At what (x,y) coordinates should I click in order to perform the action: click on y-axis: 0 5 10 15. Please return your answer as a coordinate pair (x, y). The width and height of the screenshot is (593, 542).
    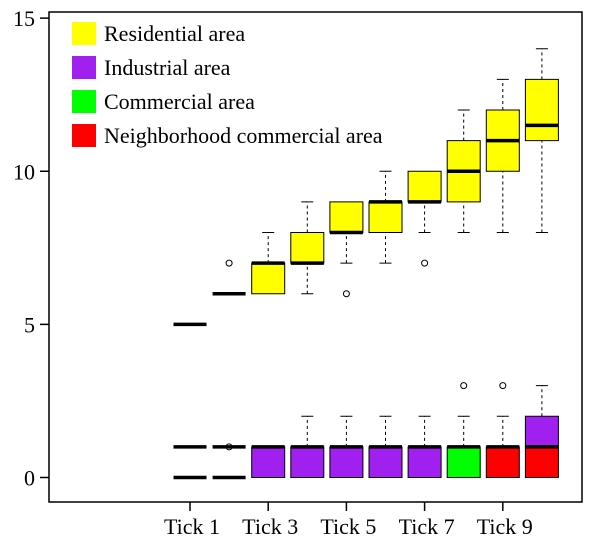
    Looking at the image, I should click on (31, 248).